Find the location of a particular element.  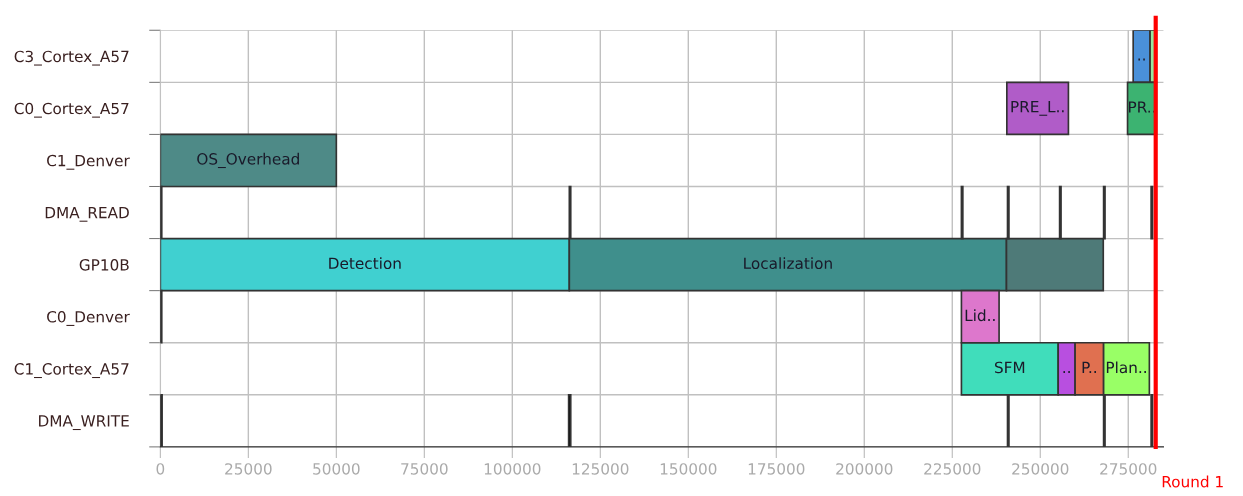

data-label: SFM is located at coordinates (1009, 367).